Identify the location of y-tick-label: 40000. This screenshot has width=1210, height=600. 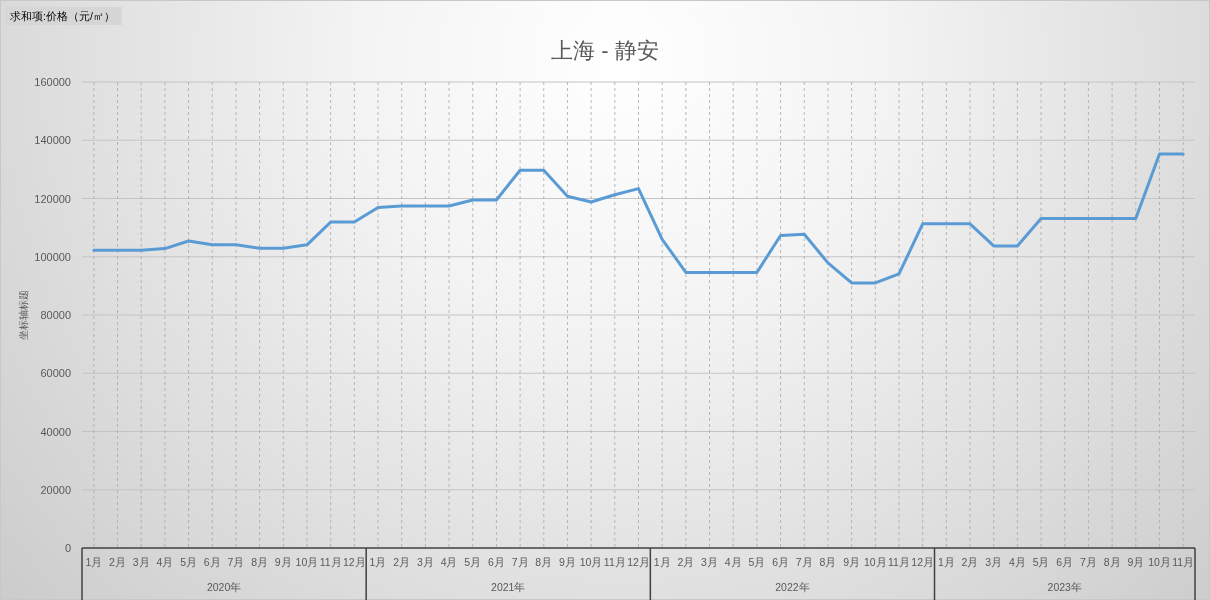
(55, 431).